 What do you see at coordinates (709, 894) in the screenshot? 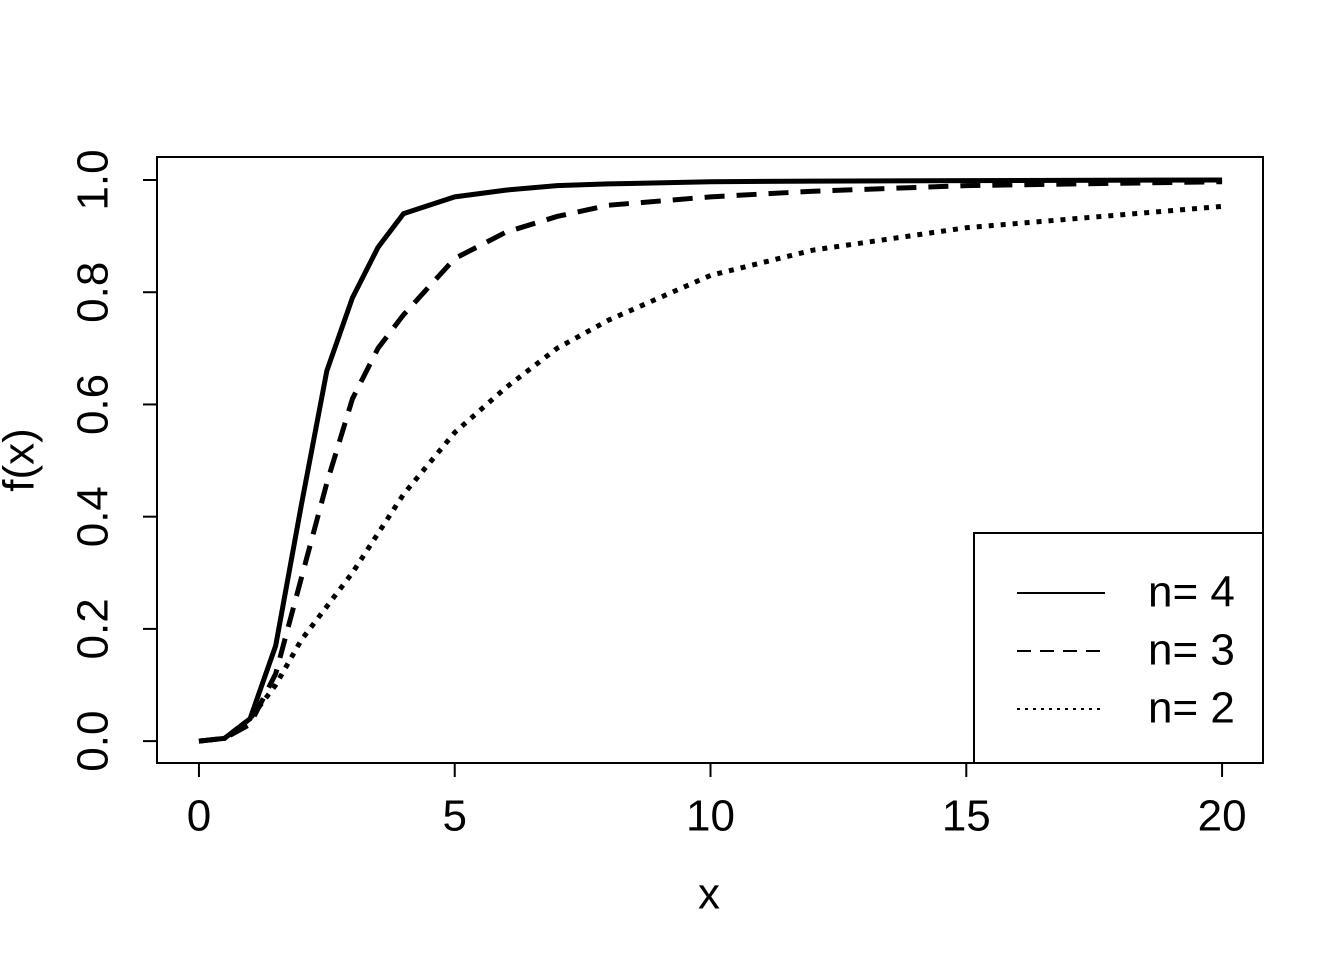
I see `x-axis-label: x` at bounding box center [709, 894].